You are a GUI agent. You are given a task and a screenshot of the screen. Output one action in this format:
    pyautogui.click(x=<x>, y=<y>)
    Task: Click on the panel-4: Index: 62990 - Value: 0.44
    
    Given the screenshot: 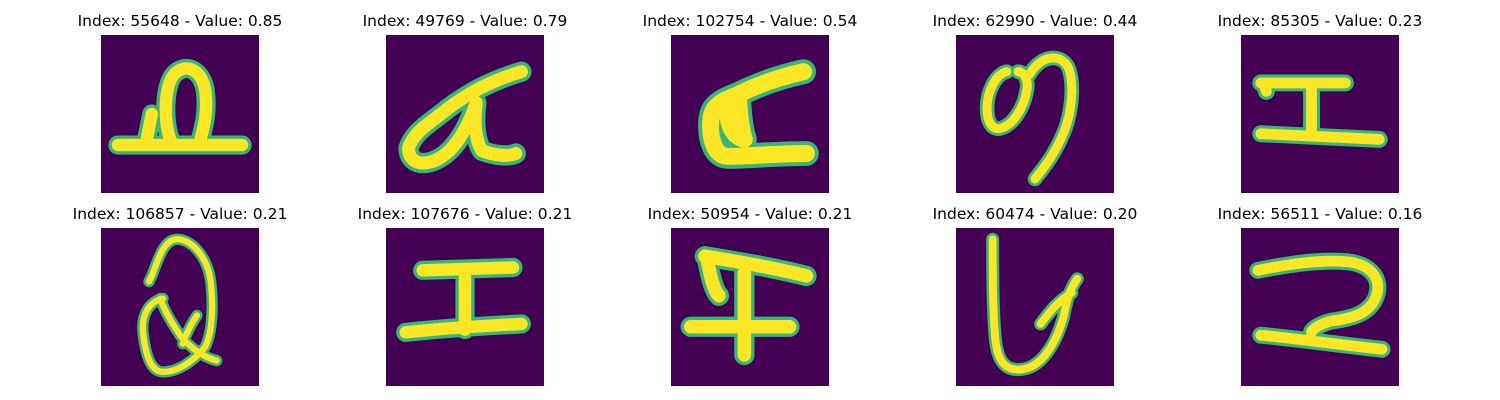 What is the action you would take?
    pyautogui.click(x=1035, y=106)
    